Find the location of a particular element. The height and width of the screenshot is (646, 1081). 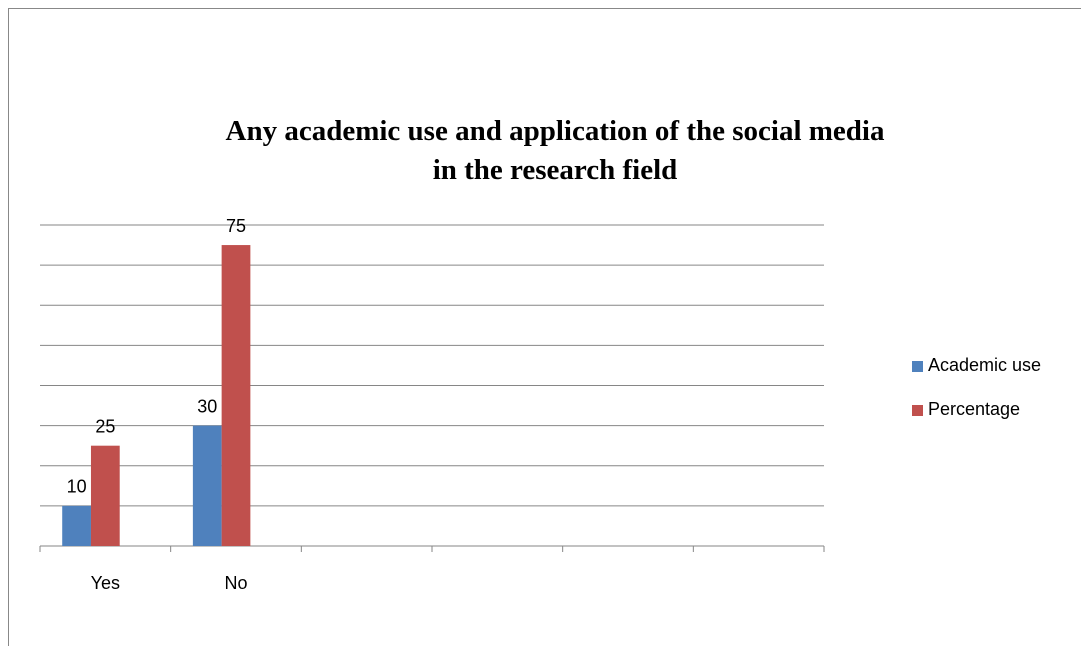

data-label: 25 is located at coordinates (105, 426).